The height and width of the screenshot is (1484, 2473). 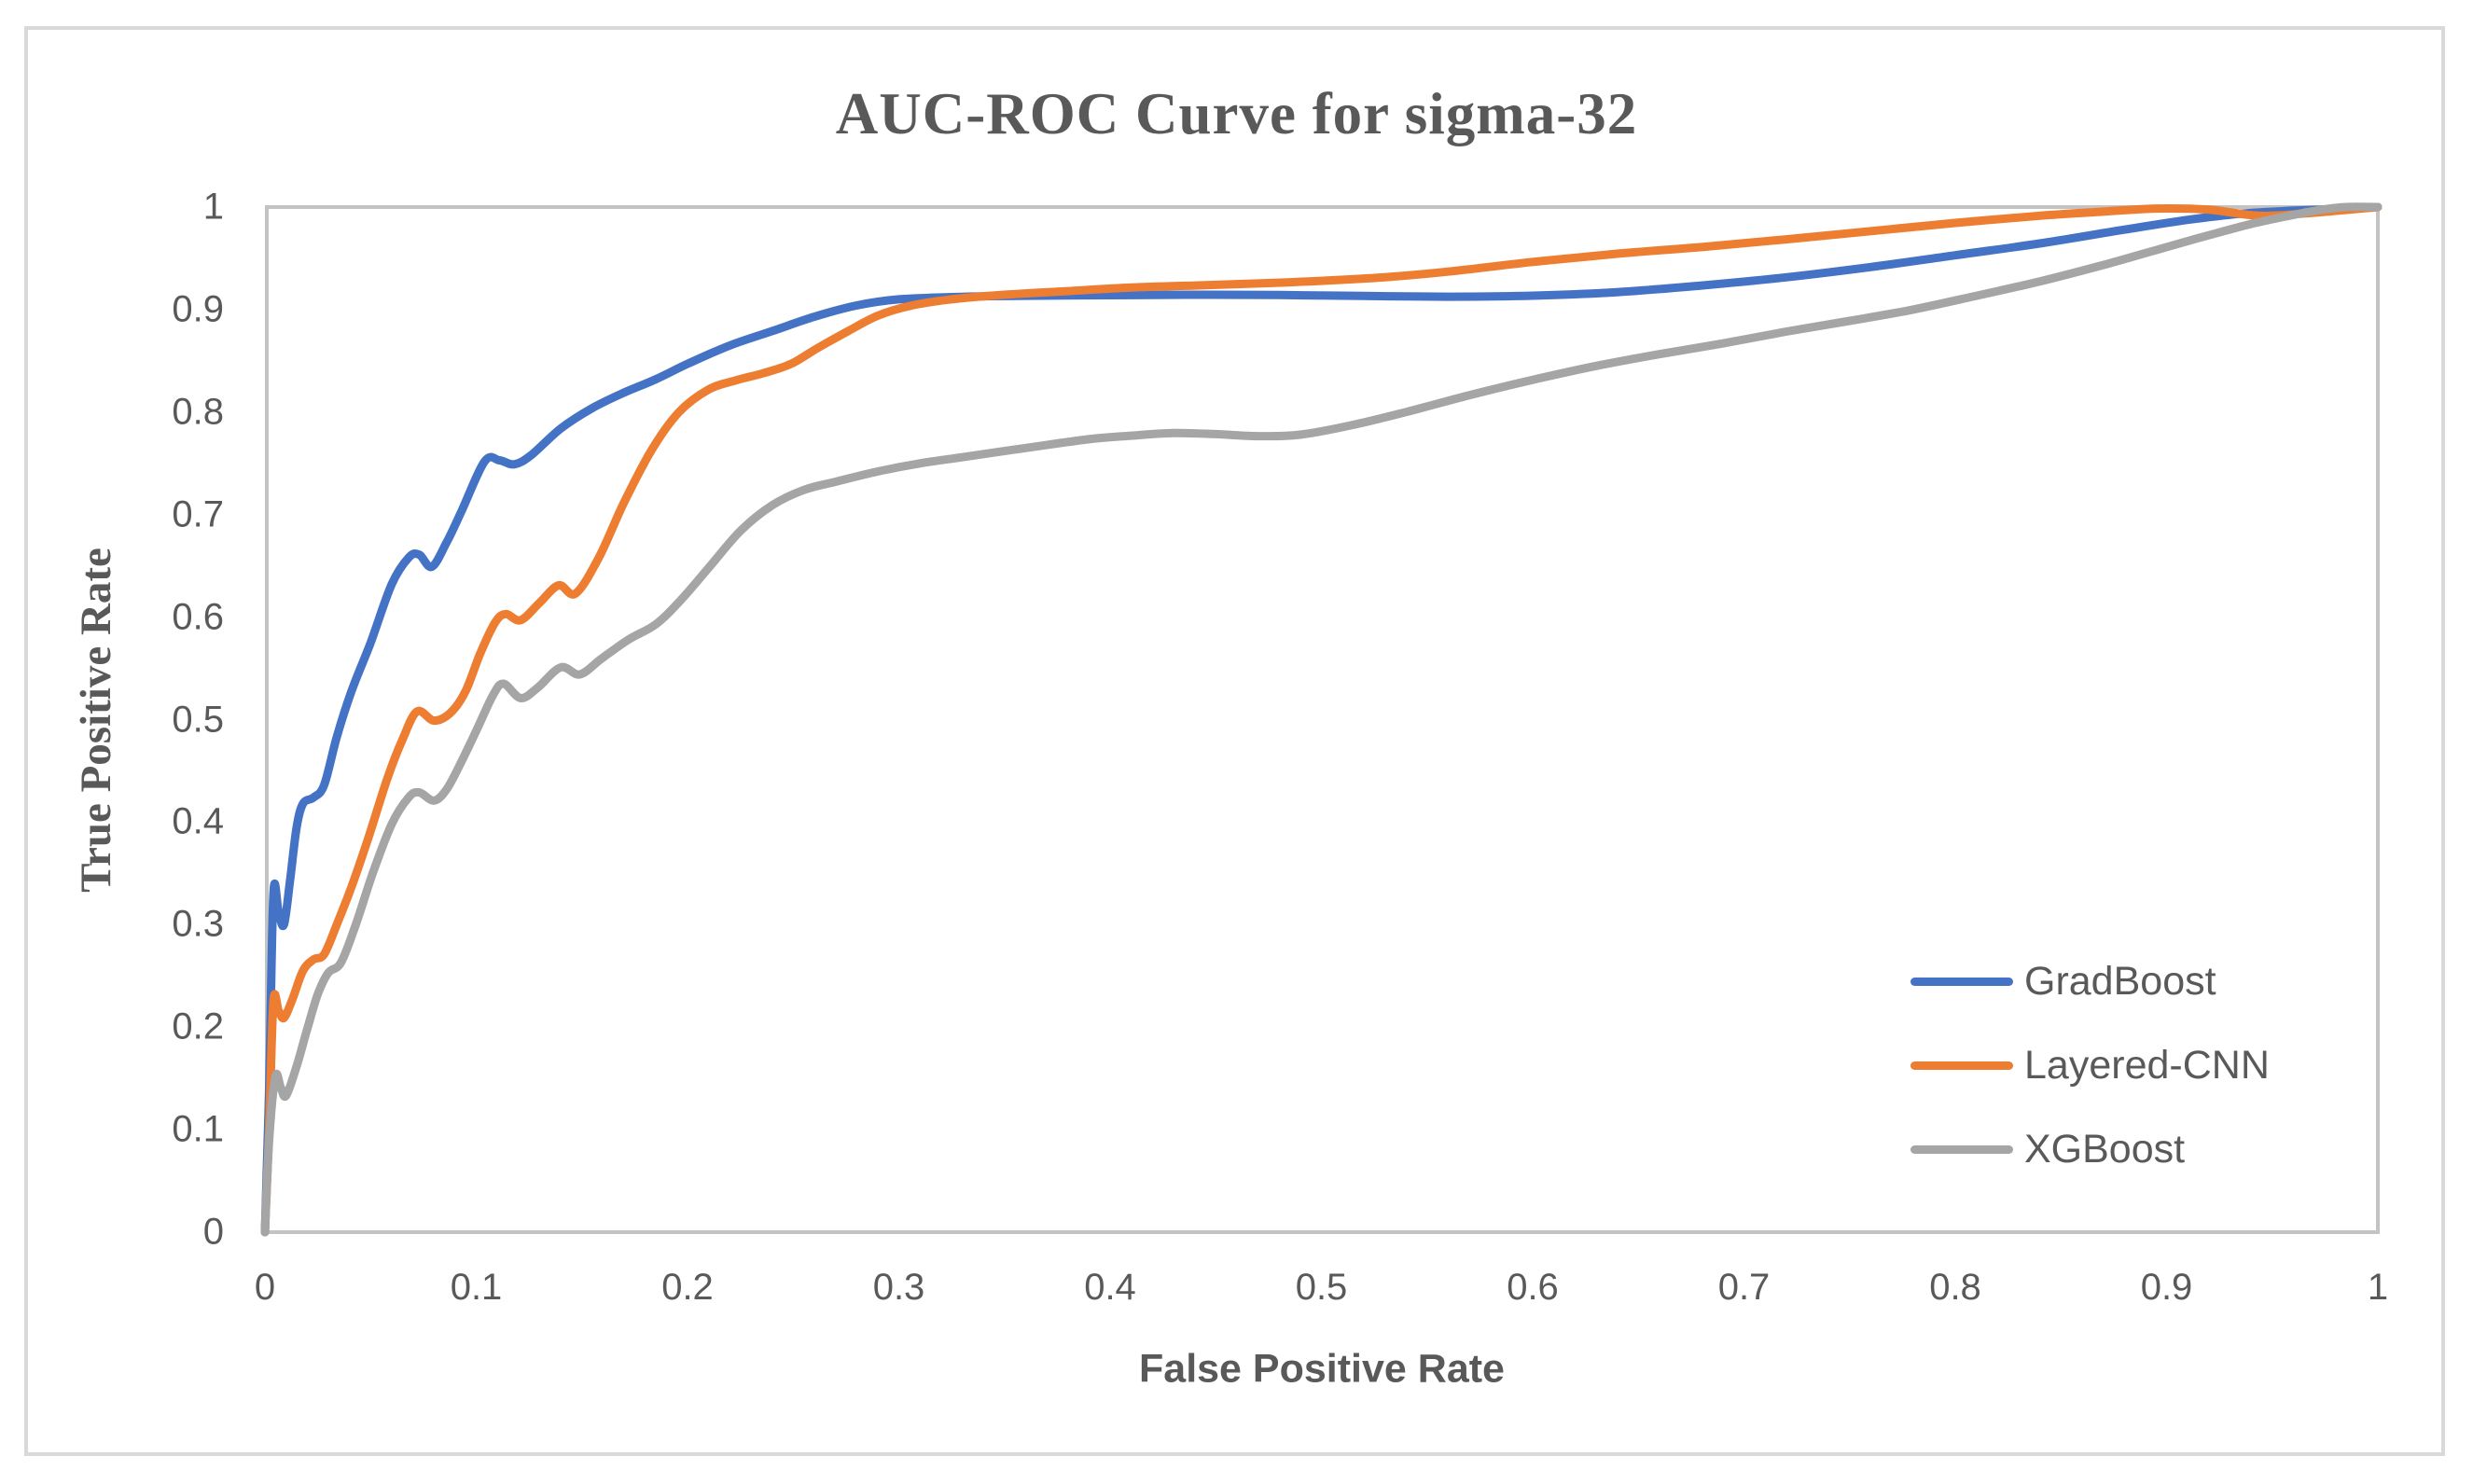 What do you see at coordinates (2147, 1065) in the screenshot?
I see `legend-label: Layered-CNN` at bounding box center [2147, 1065].